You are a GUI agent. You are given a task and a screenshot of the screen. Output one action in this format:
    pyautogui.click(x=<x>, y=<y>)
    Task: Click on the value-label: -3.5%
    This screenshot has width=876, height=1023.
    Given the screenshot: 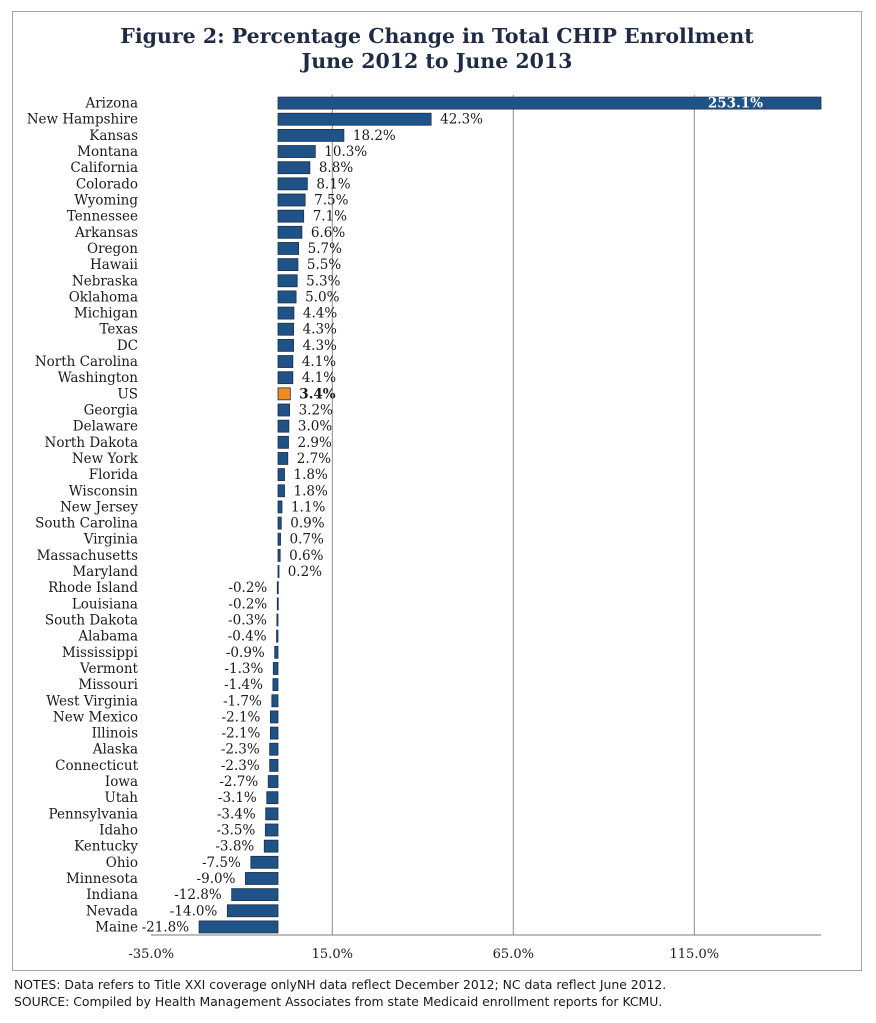 What is the action you would take?
    pyautogui.click(x=235, y=831)
    